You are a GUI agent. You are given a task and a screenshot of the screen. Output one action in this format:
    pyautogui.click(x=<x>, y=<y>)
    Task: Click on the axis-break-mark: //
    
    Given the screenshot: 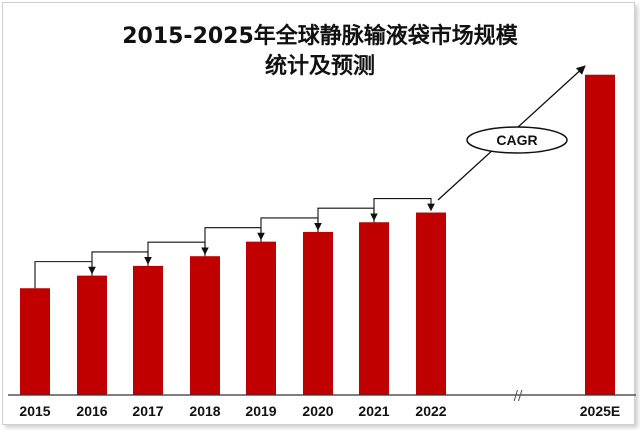 What is the action you would take?
    pyautogui.click(x=518, y=396)
    